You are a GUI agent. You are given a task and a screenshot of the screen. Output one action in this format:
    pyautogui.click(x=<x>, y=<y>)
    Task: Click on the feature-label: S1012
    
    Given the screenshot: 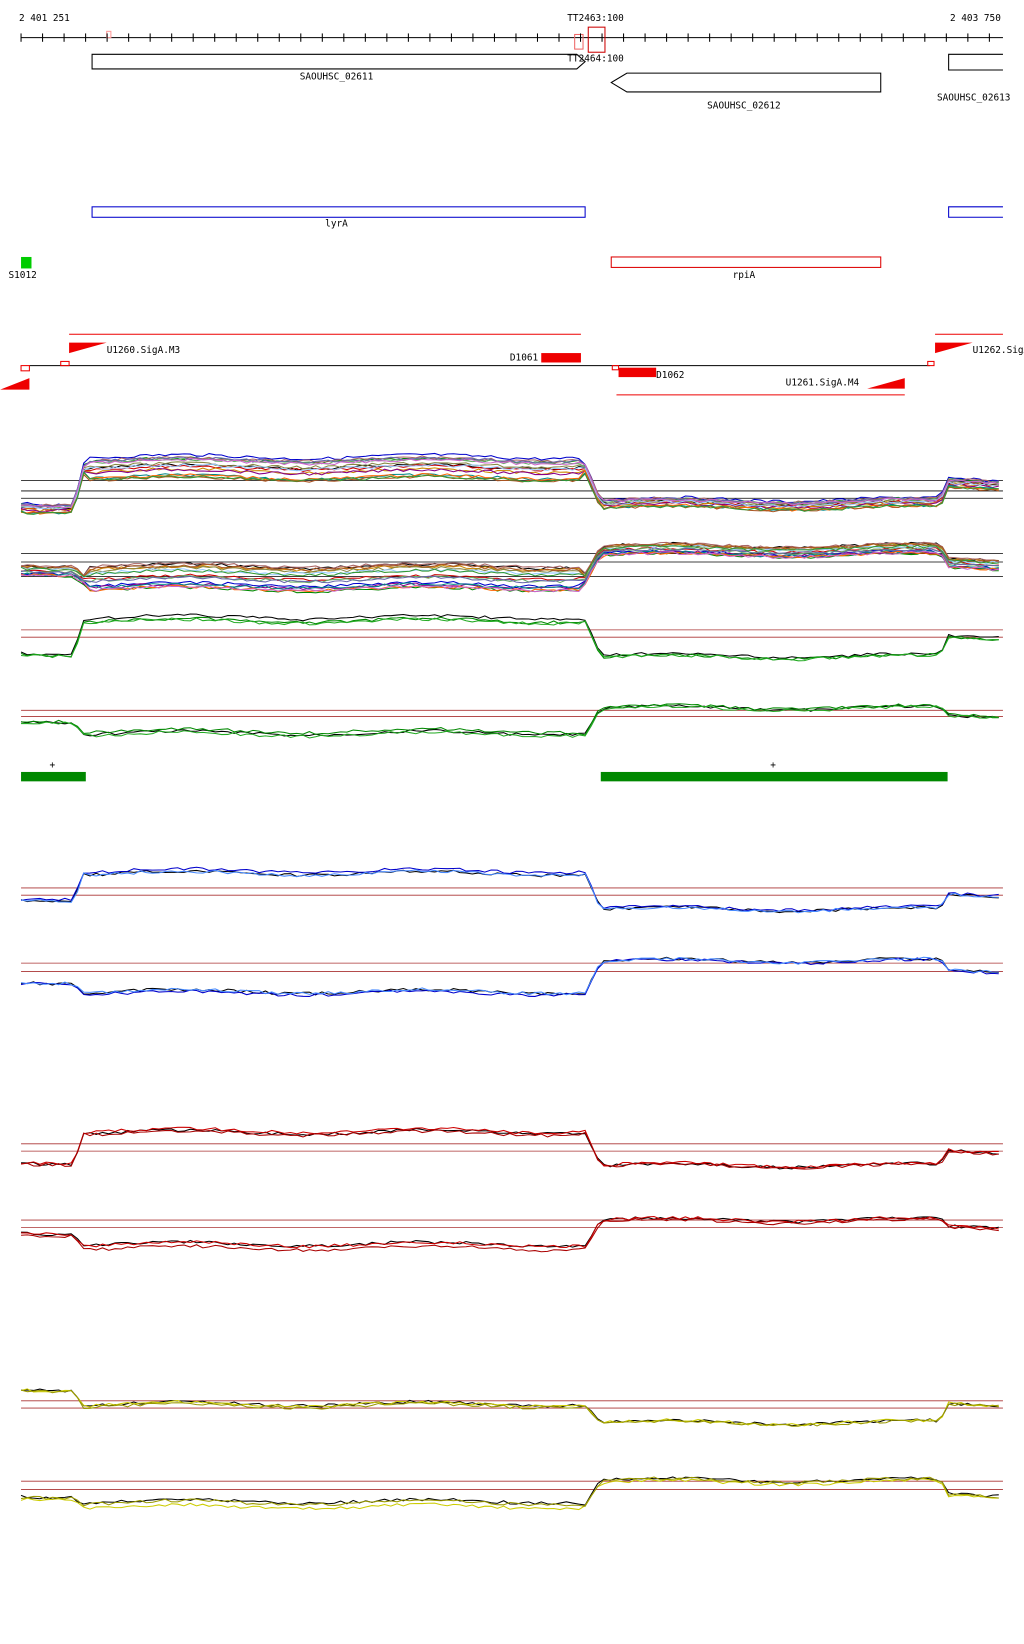 What is the action you would take?
    pyautogui.click(x=23, y=275)
    